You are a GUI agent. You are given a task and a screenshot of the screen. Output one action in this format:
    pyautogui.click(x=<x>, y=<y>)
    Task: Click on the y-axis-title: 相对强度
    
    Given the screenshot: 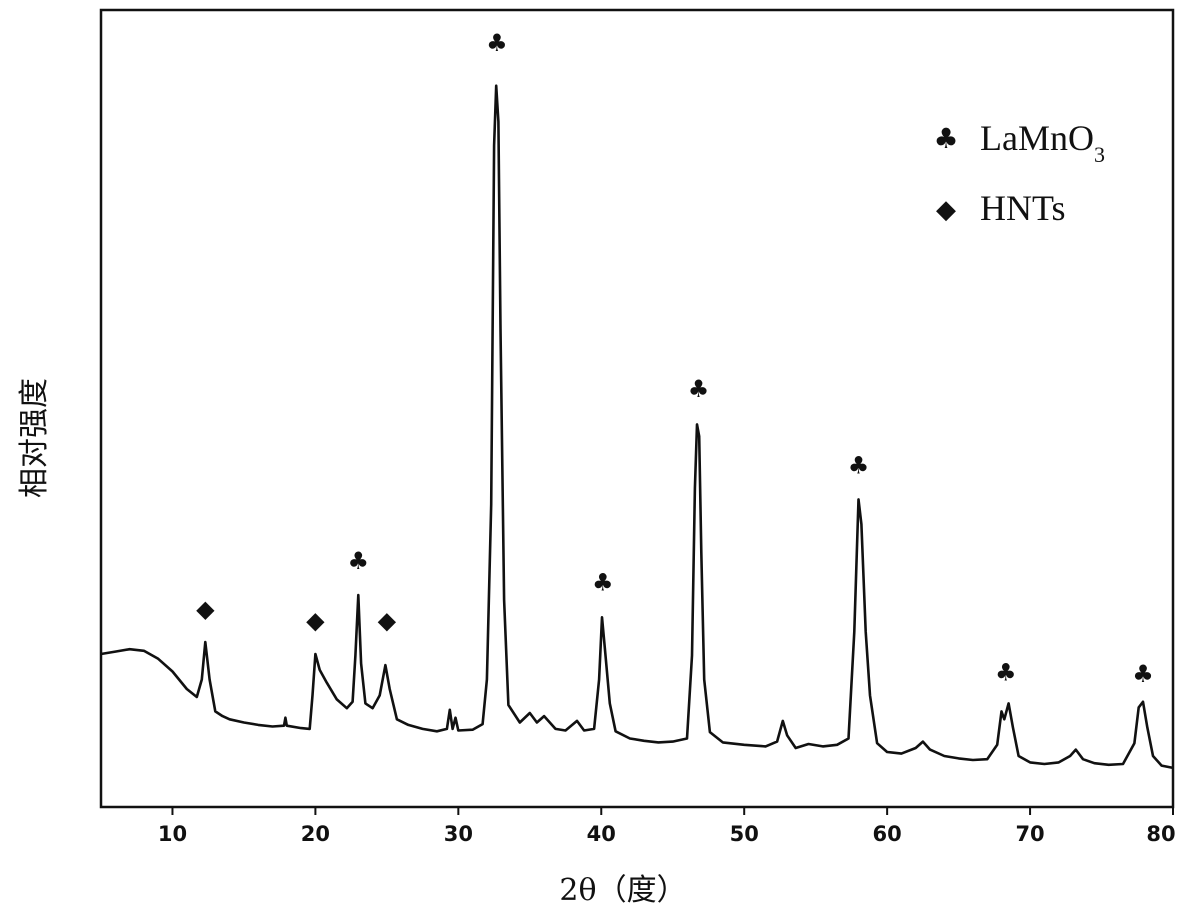 What is the action you would take?
    pyautogui.click(x=34, y=438)
    